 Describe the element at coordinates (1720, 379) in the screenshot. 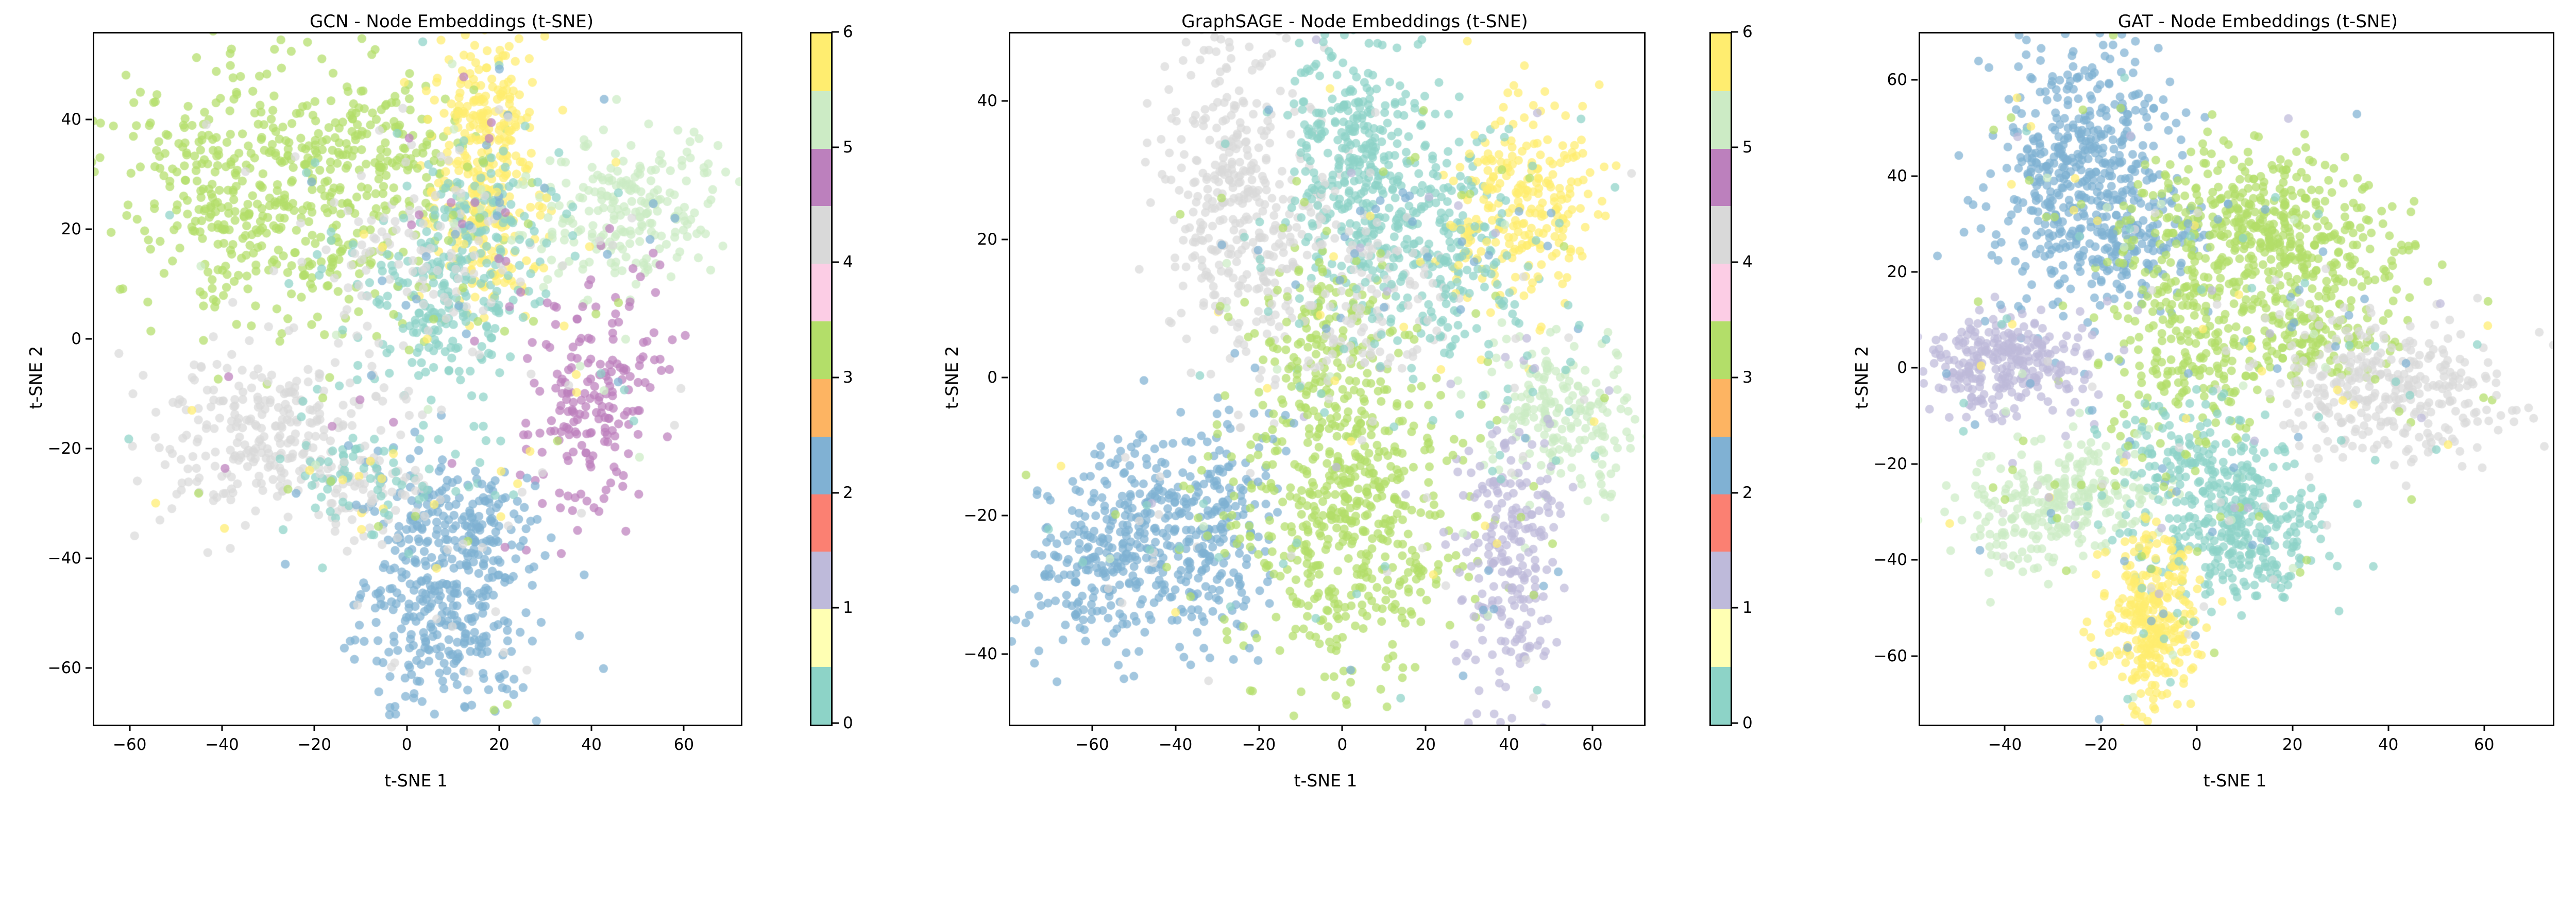

I see `colorbar` at that location.